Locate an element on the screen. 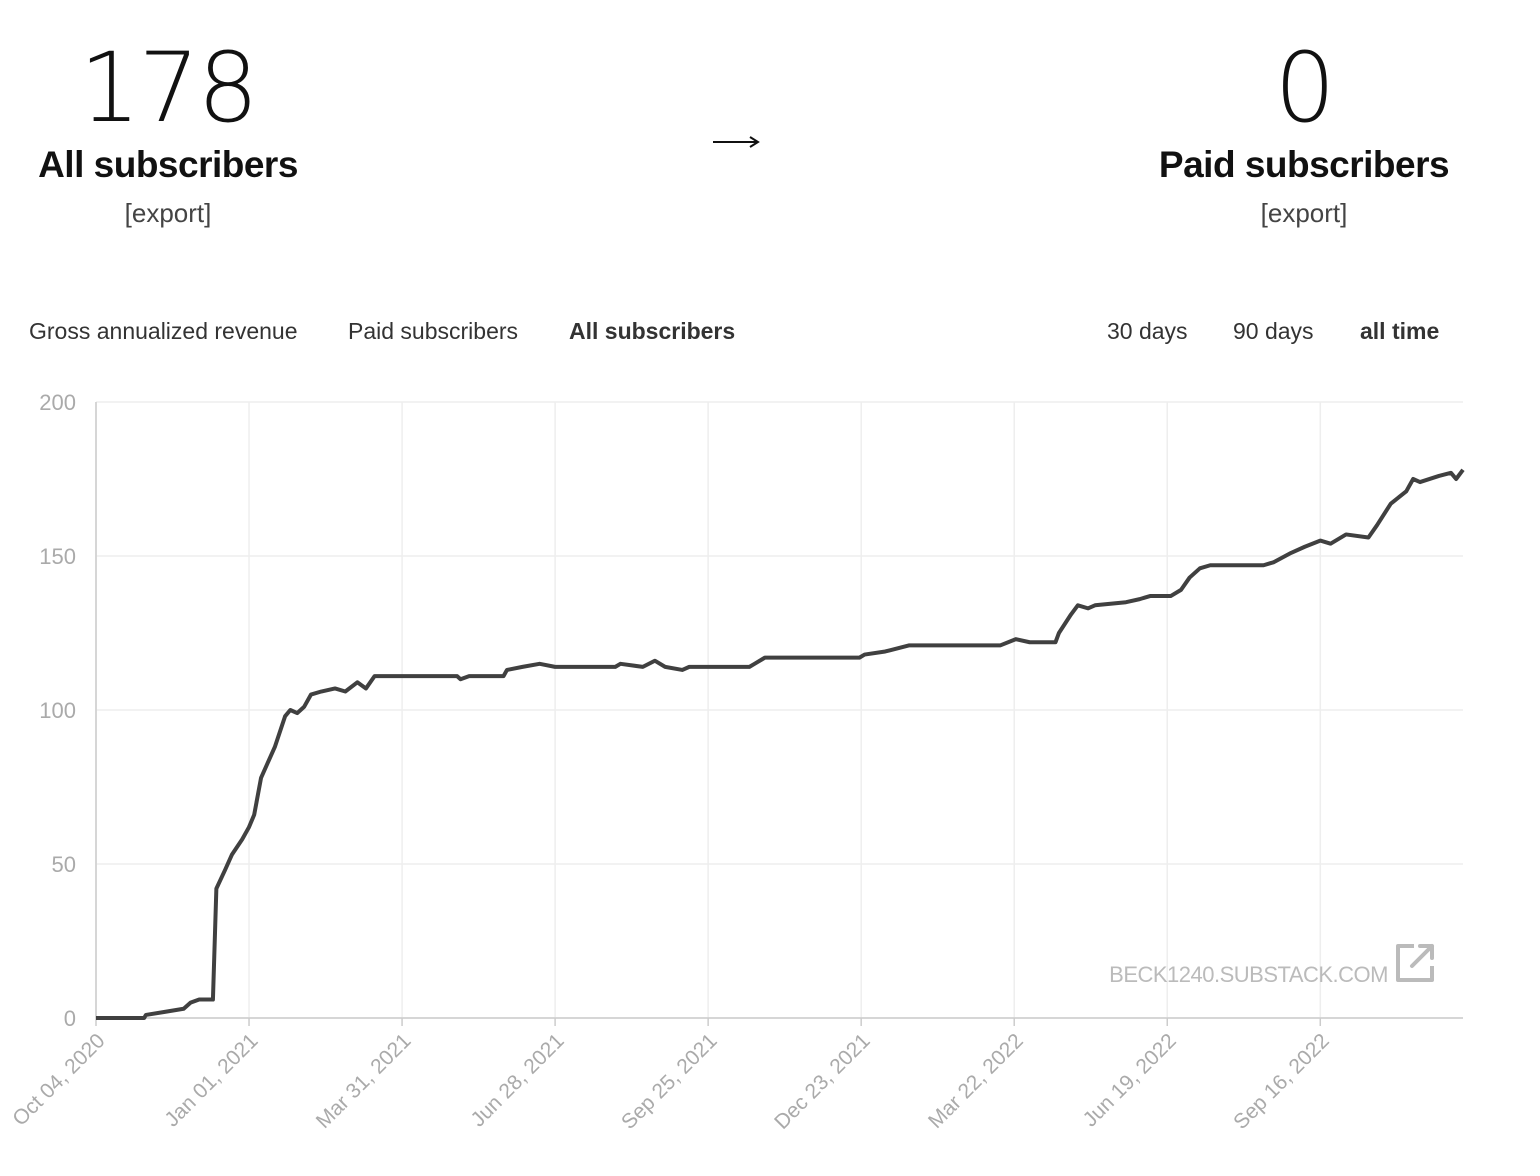  stat-value: 0 is located at coordinates (1304, 88).